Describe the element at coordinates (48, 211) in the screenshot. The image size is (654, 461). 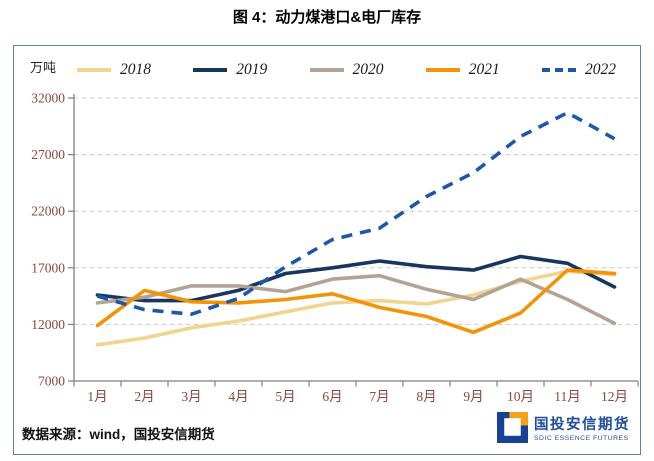
I see `y-tick-label: 22000` at that location.